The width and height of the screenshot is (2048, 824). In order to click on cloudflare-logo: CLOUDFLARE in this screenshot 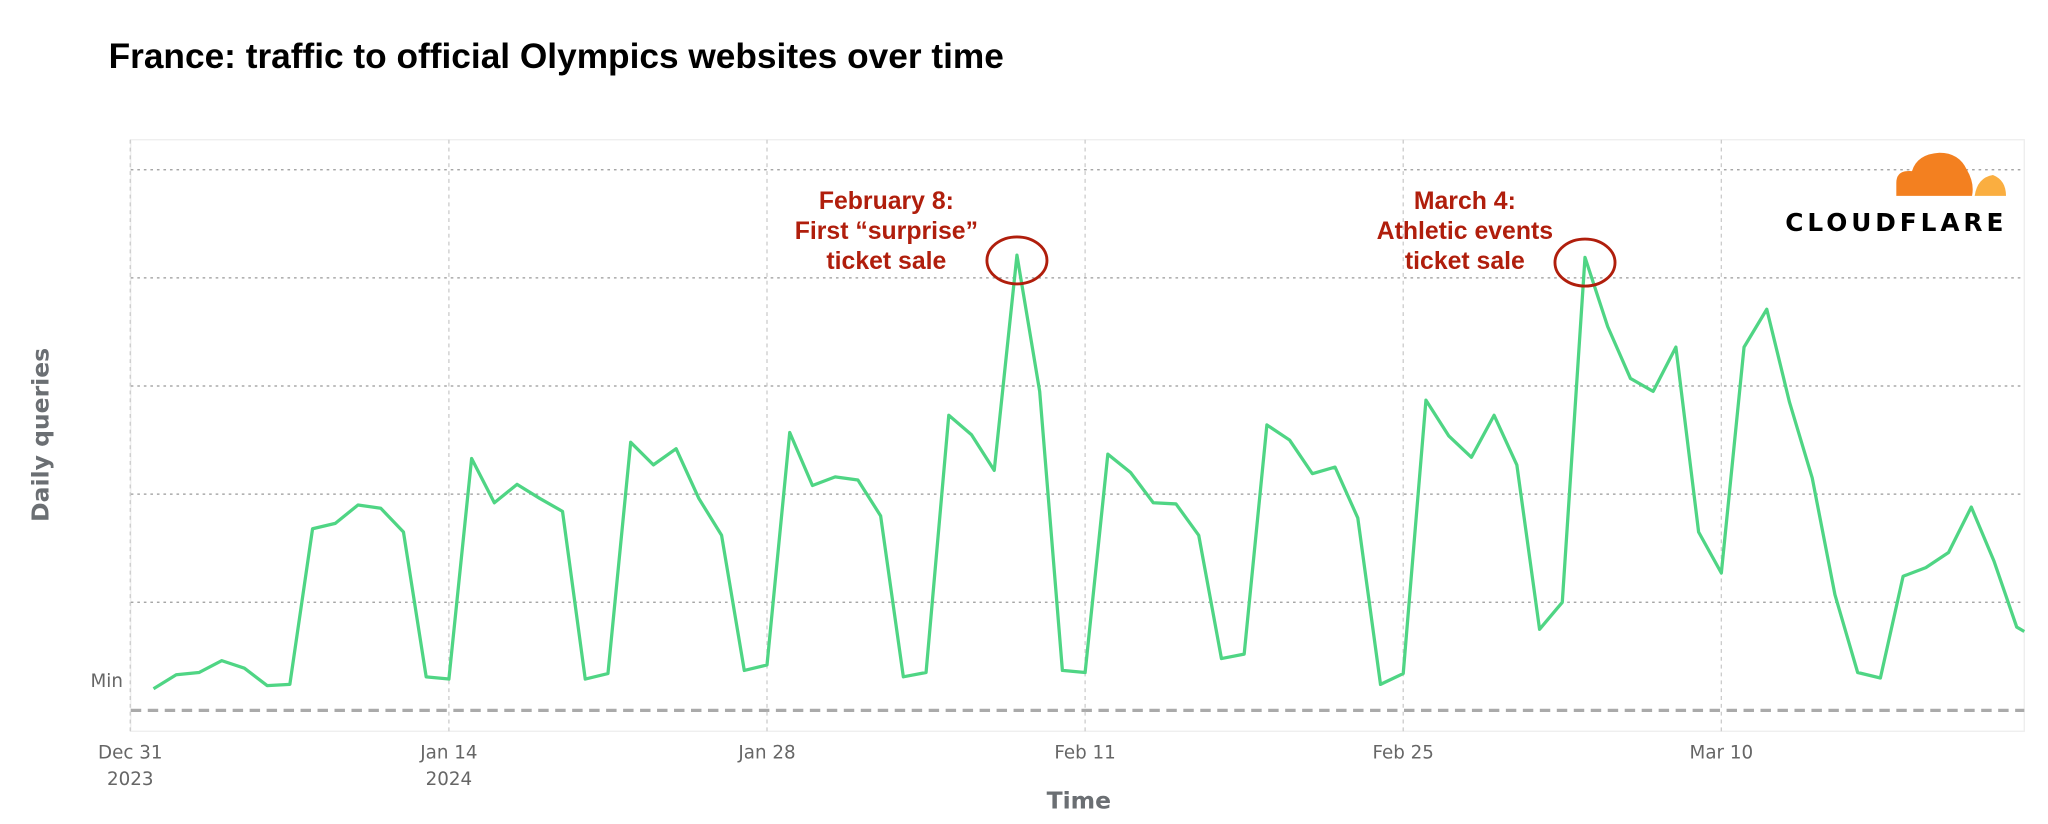, I will do `click(1896, 194)`.